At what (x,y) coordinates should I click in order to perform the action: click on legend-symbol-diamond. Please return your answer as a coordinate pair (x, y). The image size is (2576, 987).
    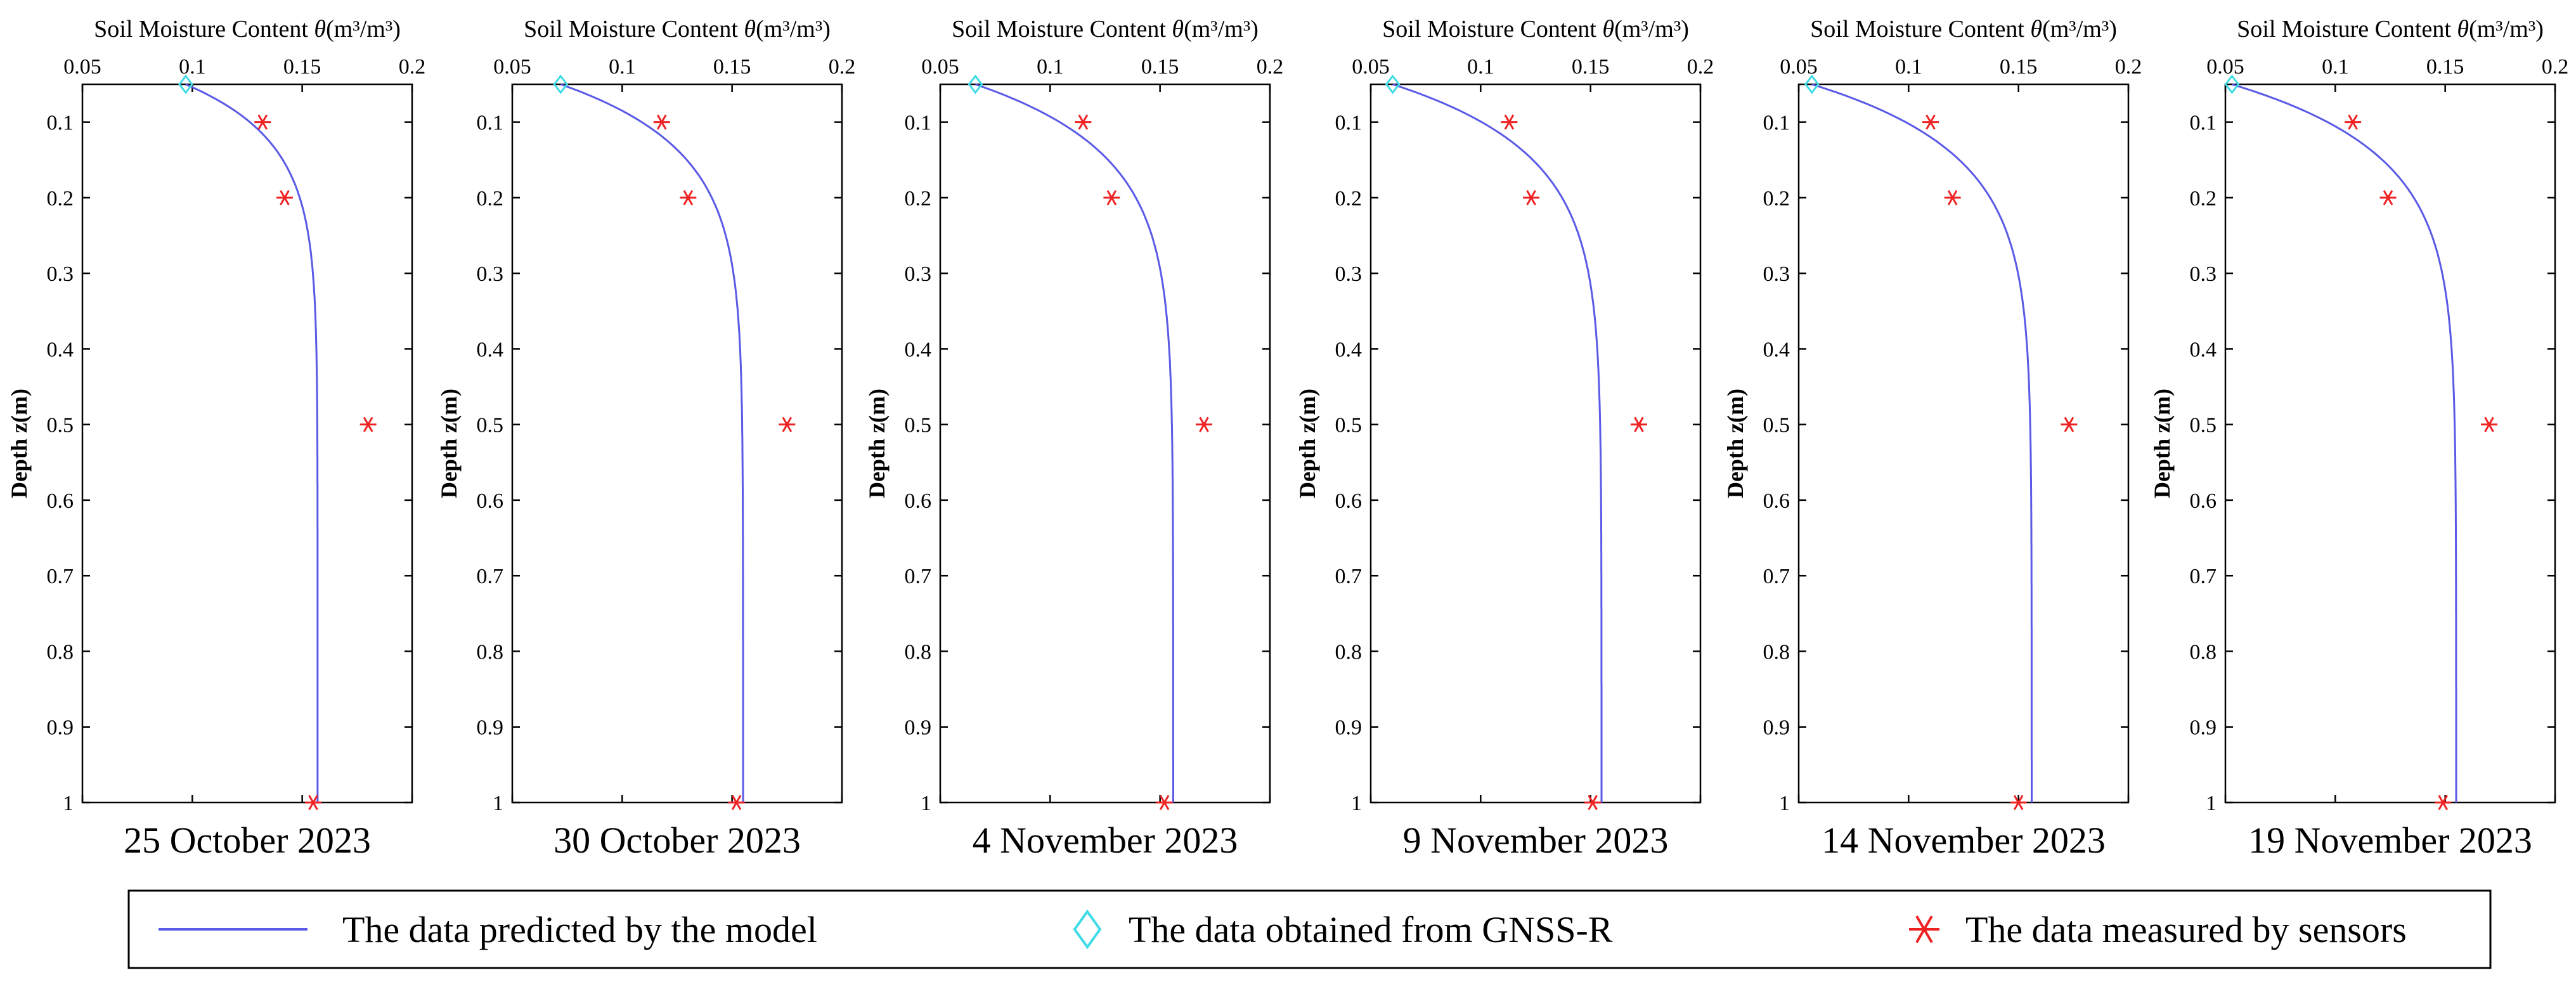
    Looking at the image, I should click on (1087, 929).